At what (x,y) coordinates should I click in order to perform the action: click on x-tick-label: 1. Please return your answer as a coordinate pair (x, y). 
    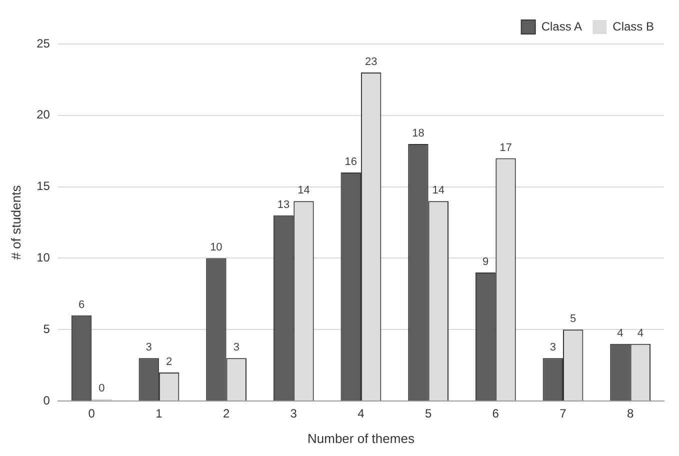
    Looking at the image, I should click on (159, 413).